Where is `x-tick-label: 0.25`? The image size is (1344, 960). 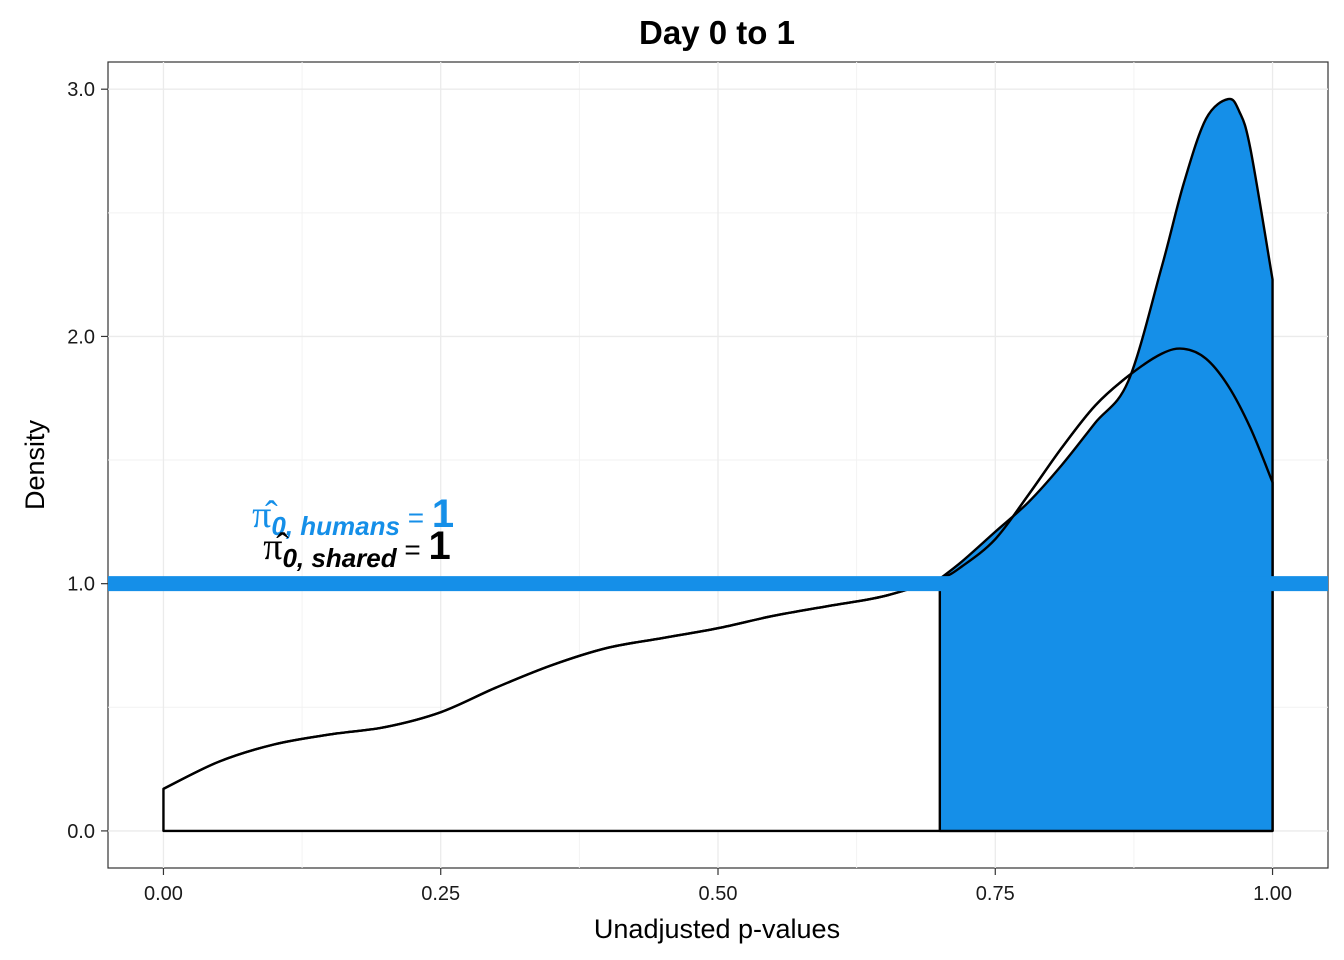 x-tick-label: 0.25 is located at coordinates (440, 894).